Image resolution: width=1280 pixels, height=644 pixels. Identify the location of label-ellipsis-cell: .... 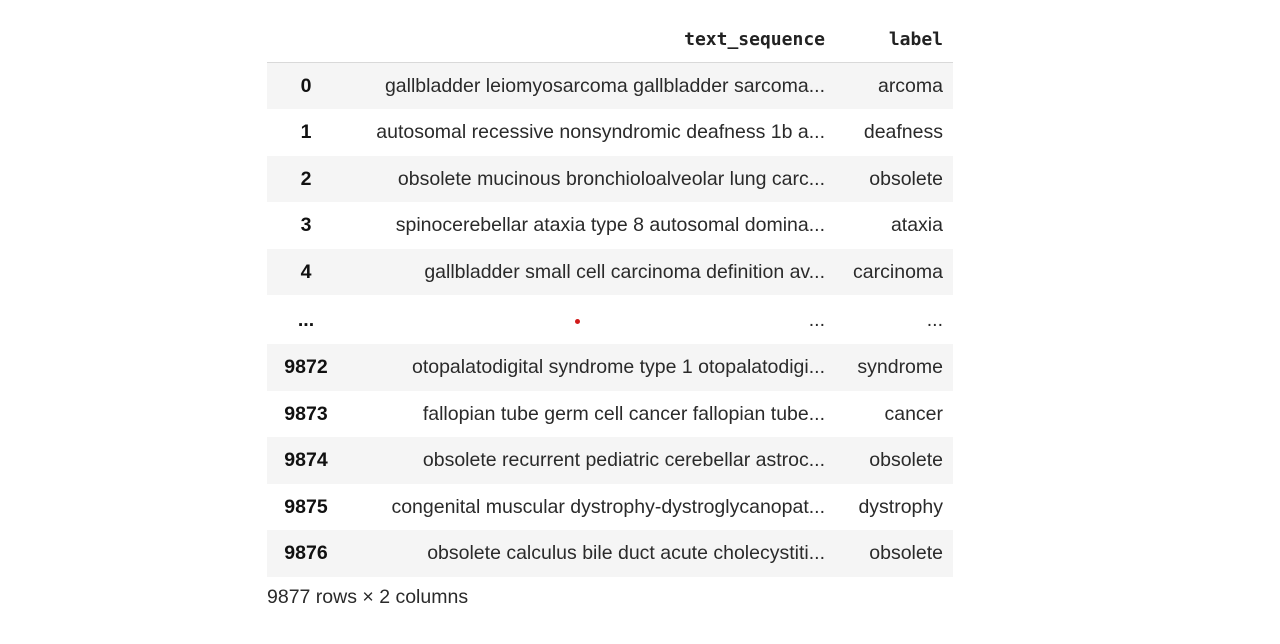
(934, 319).